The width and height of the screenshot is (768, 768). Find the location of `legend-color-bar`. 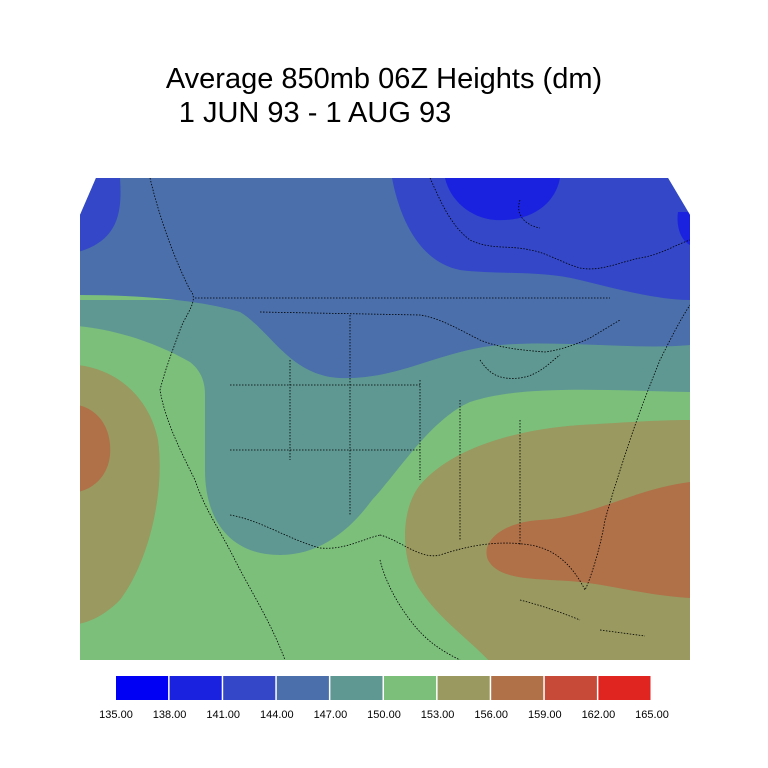

legend-color-bar is located at coordinates (383, 688).